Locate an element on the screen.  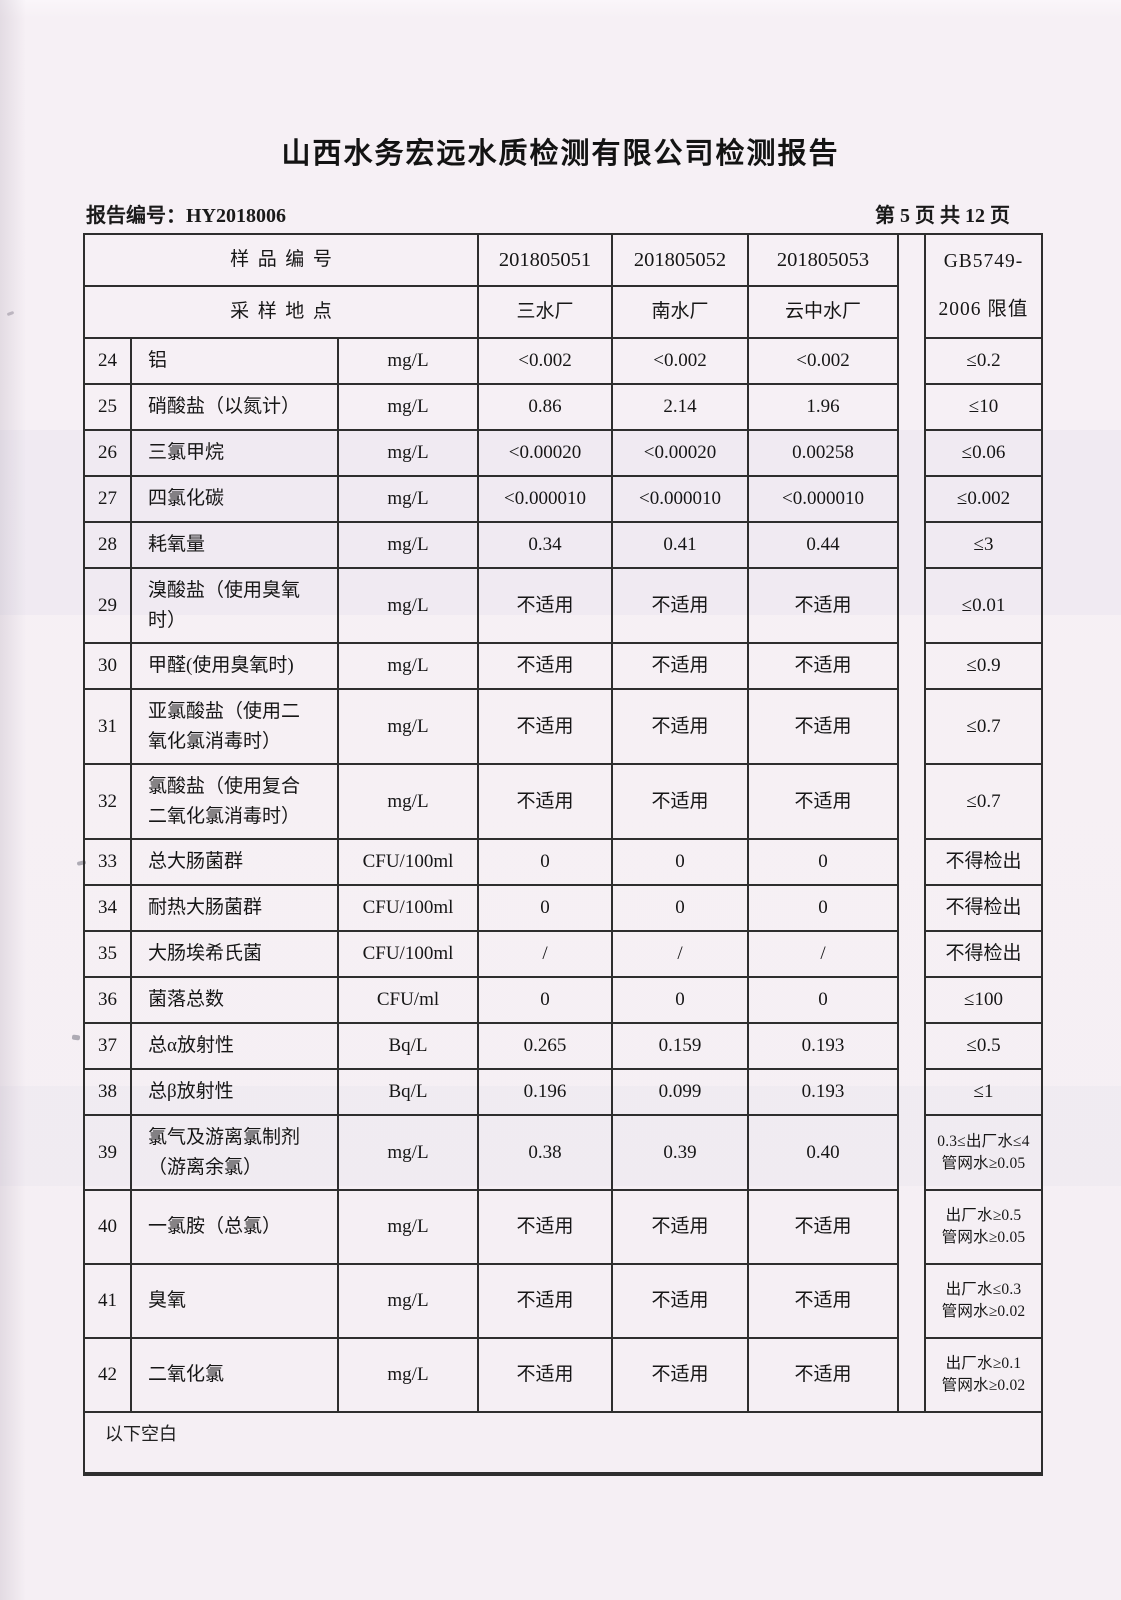
value-sample-1: <0.000010 is located at coordinates (546, 500).